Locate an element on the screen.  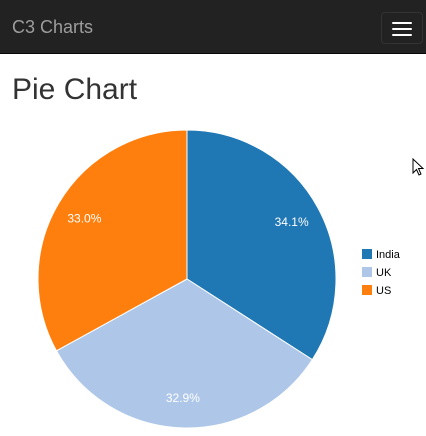
legend-label: India is located at coordinates (388, 255).